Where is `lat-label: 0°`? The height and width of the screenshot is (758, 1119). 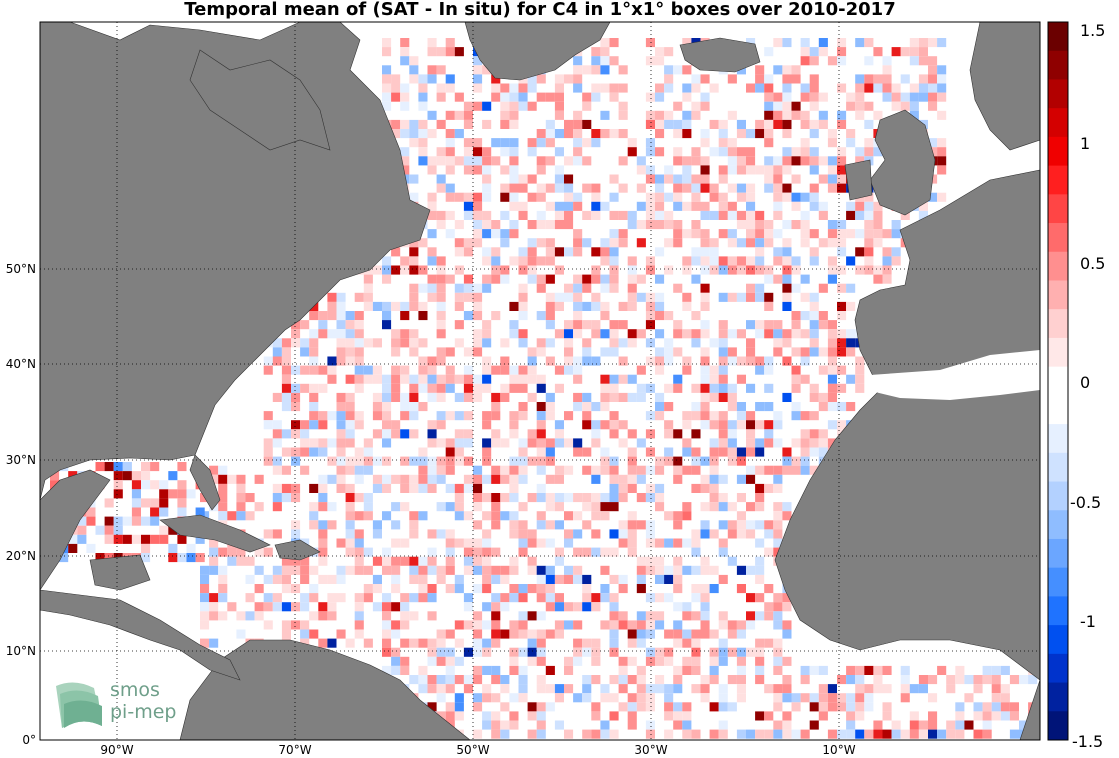 lat-label: 0° is located at coordinates (29, 740).